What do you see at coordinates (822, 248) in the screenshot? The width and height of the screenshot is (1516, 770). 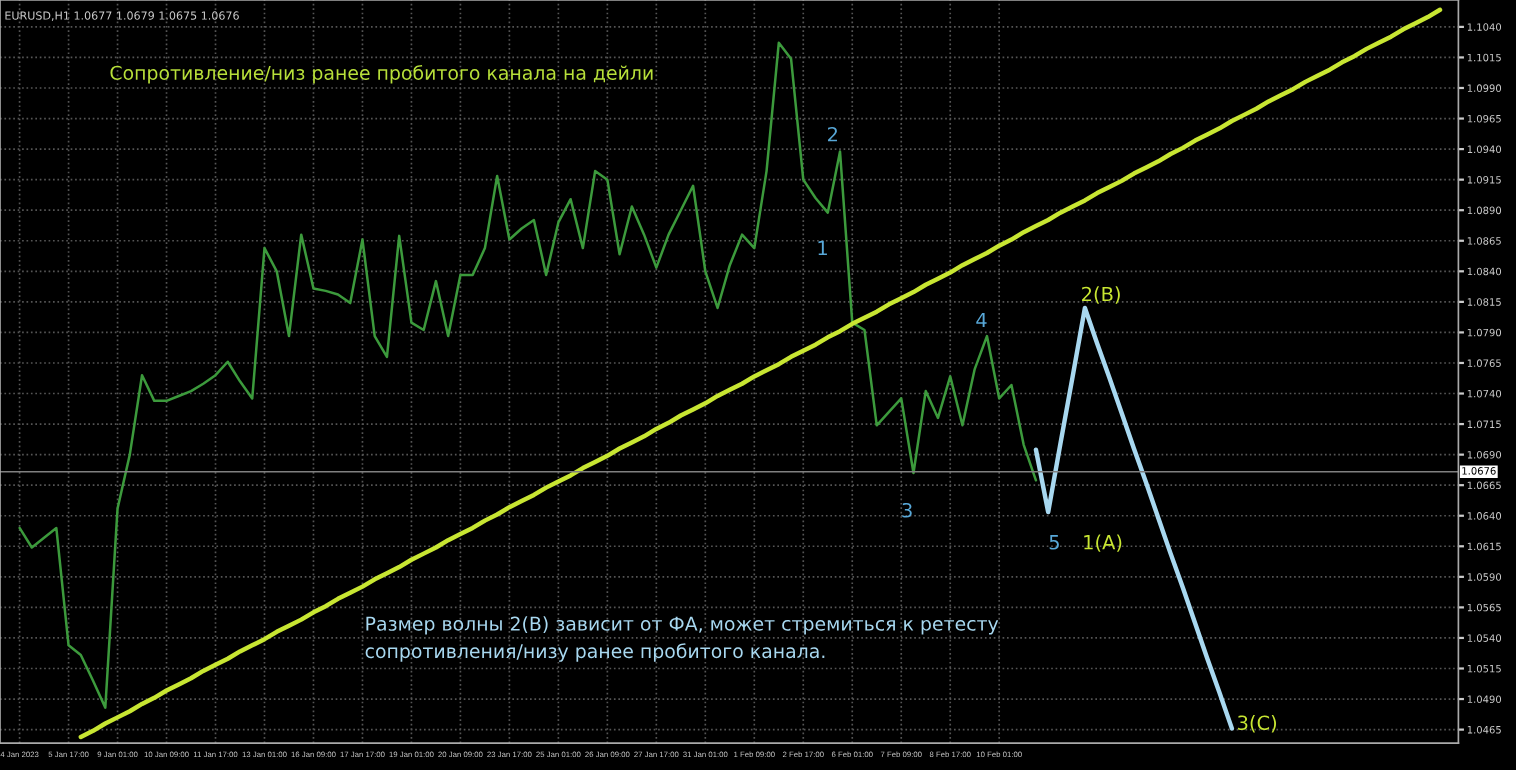 I see `annotation: 1` at bounding box center [822, 248].